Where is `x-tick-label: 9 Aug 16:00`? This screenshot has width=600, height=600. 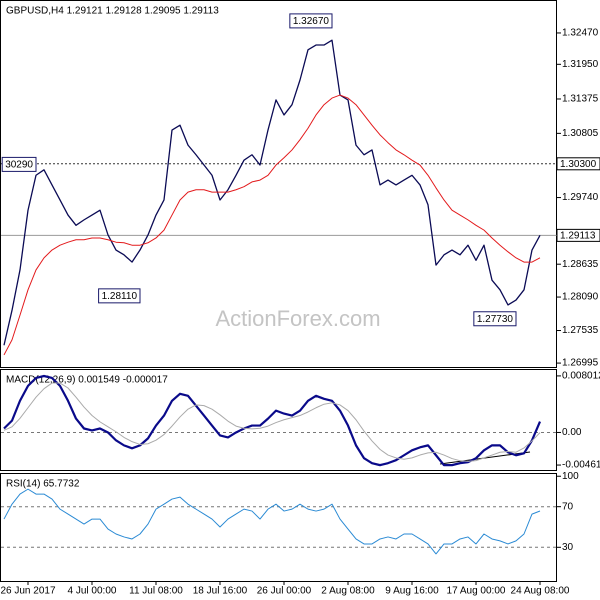
x-tick-label: 9 Aug 16:00 is located at coordinates (412, 591).